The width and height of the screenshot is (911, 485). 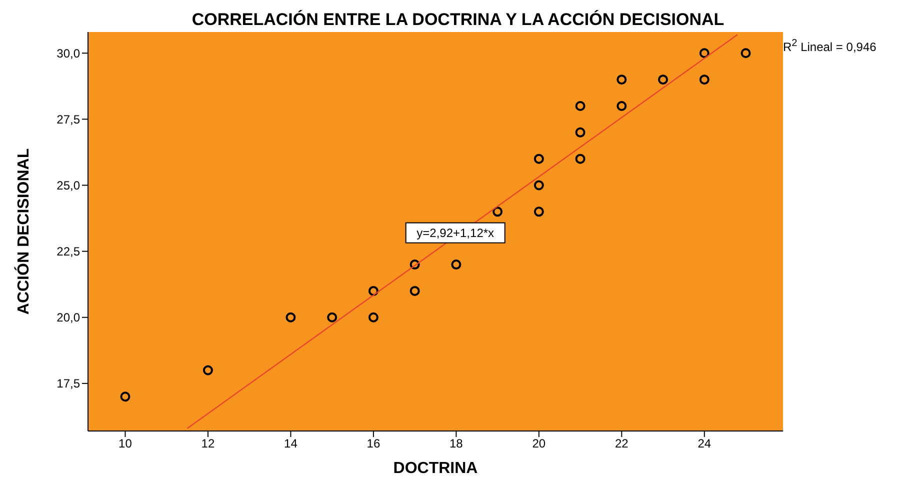 I want to click on x-tick-label: 16, so click(x=373, y=443).